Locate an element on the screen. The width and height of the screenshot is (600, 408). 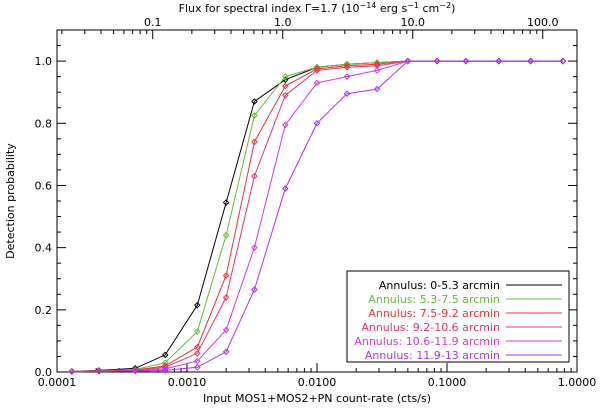
bottom-axis: 0.0001 0.0010 0.0100 0.1000 1.0000 is located at coordinates (317, 376).